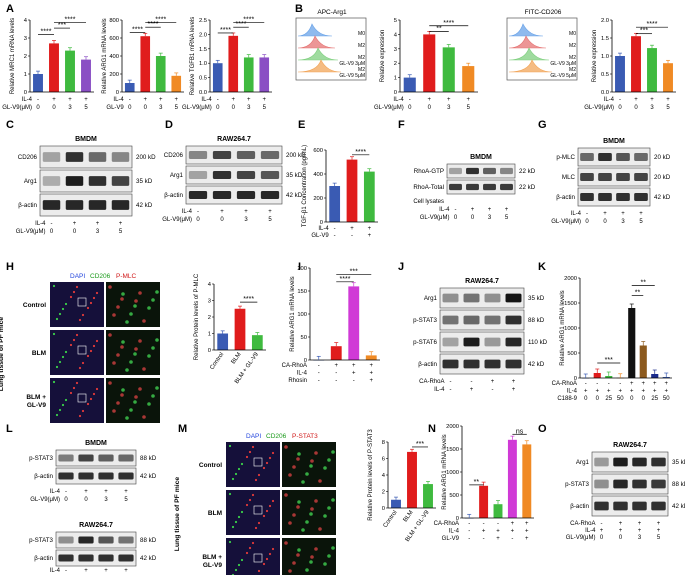 The image size is (685, 575). I want to click on tissue-M-dapi: DAPI, so click(253, 436).